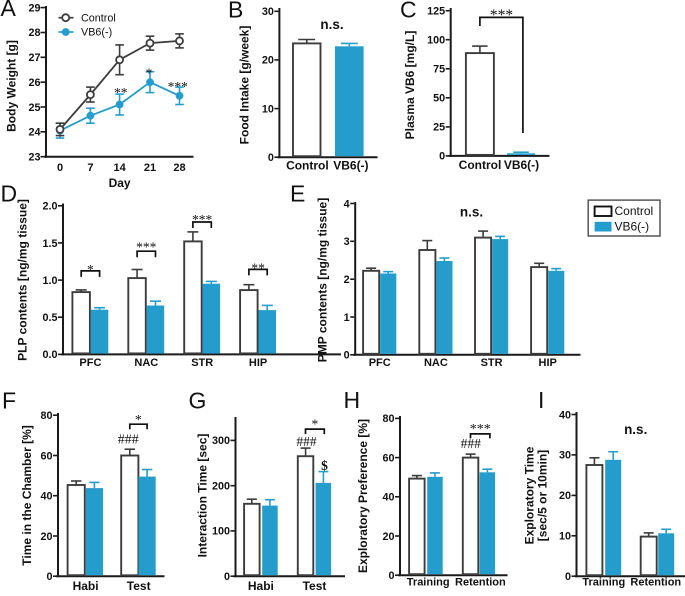 Image resolution: width=685 pixels, height=596 pixels. I want to click on svg-text: 29, so click(34, 8).